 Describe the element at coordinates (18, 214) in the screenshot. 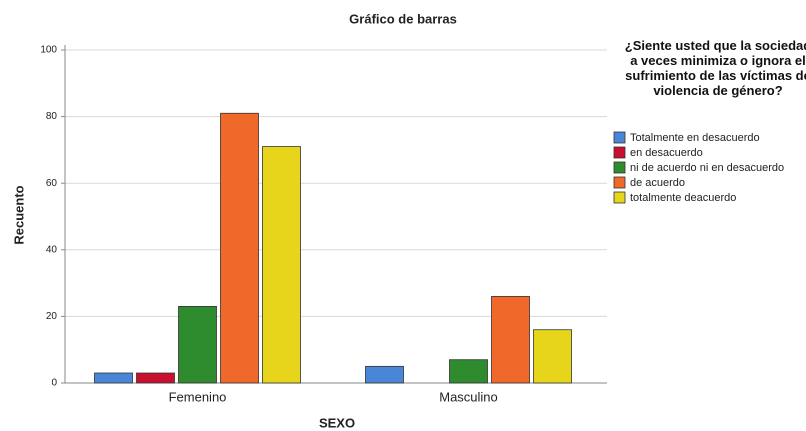

I see `y-axis-label: Recuento` at that location.